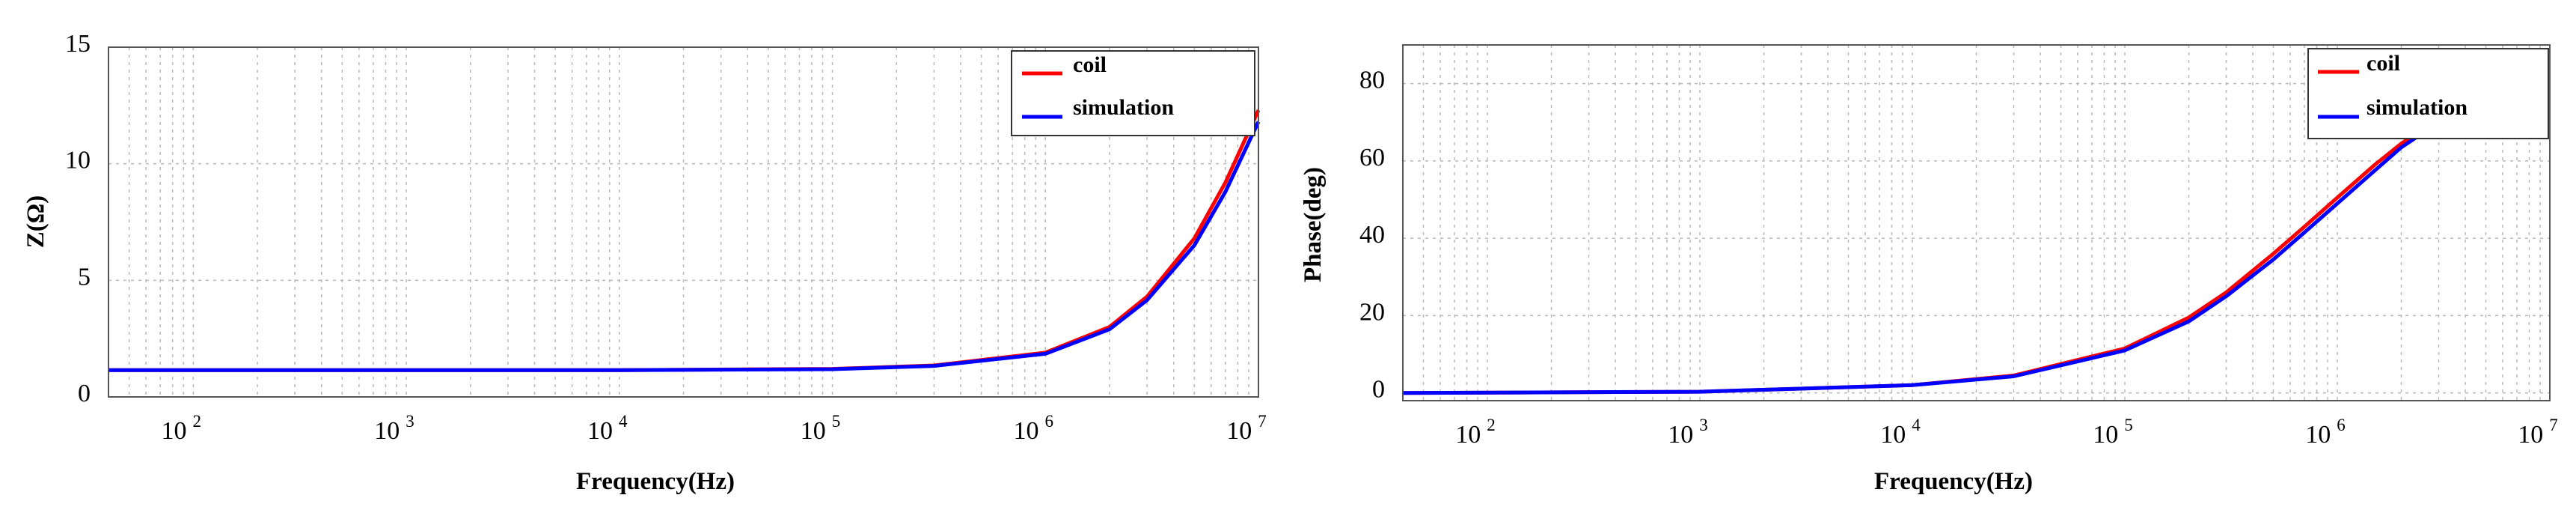  Describe the element at coordinates (2113, 432) in the screenshot. I see `phase-x-tick-label: 10 5` at that location.